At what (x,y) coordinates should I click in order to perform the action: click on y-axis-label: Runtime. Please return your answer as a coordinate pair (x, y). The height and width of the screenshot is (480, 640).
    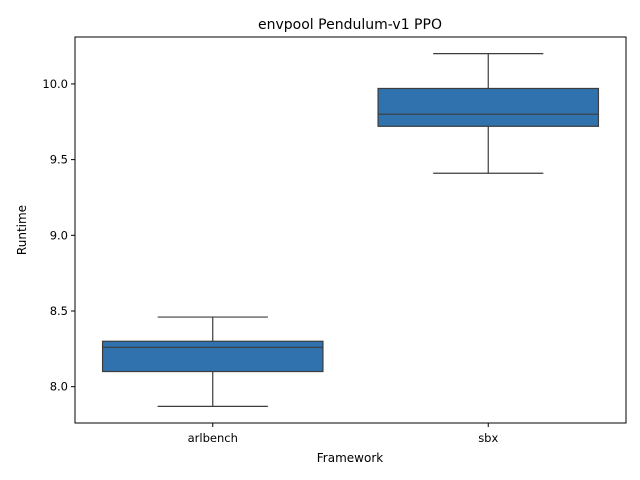
    Looking at the image, I should click on (22, 230).